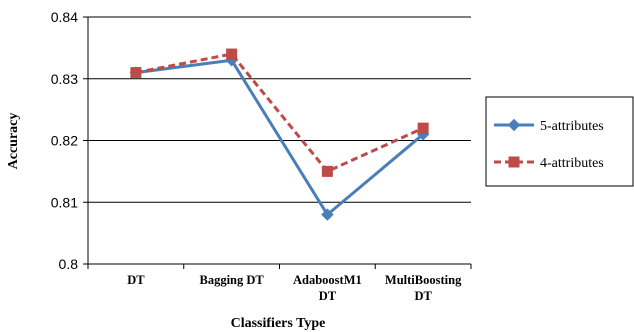 The width and height of the screenshot is (634, 332). What do you see at coordinates (572, 163) in the screenshot?
I see `legend-label: 4-attributes` at bounding box center [572, 163].